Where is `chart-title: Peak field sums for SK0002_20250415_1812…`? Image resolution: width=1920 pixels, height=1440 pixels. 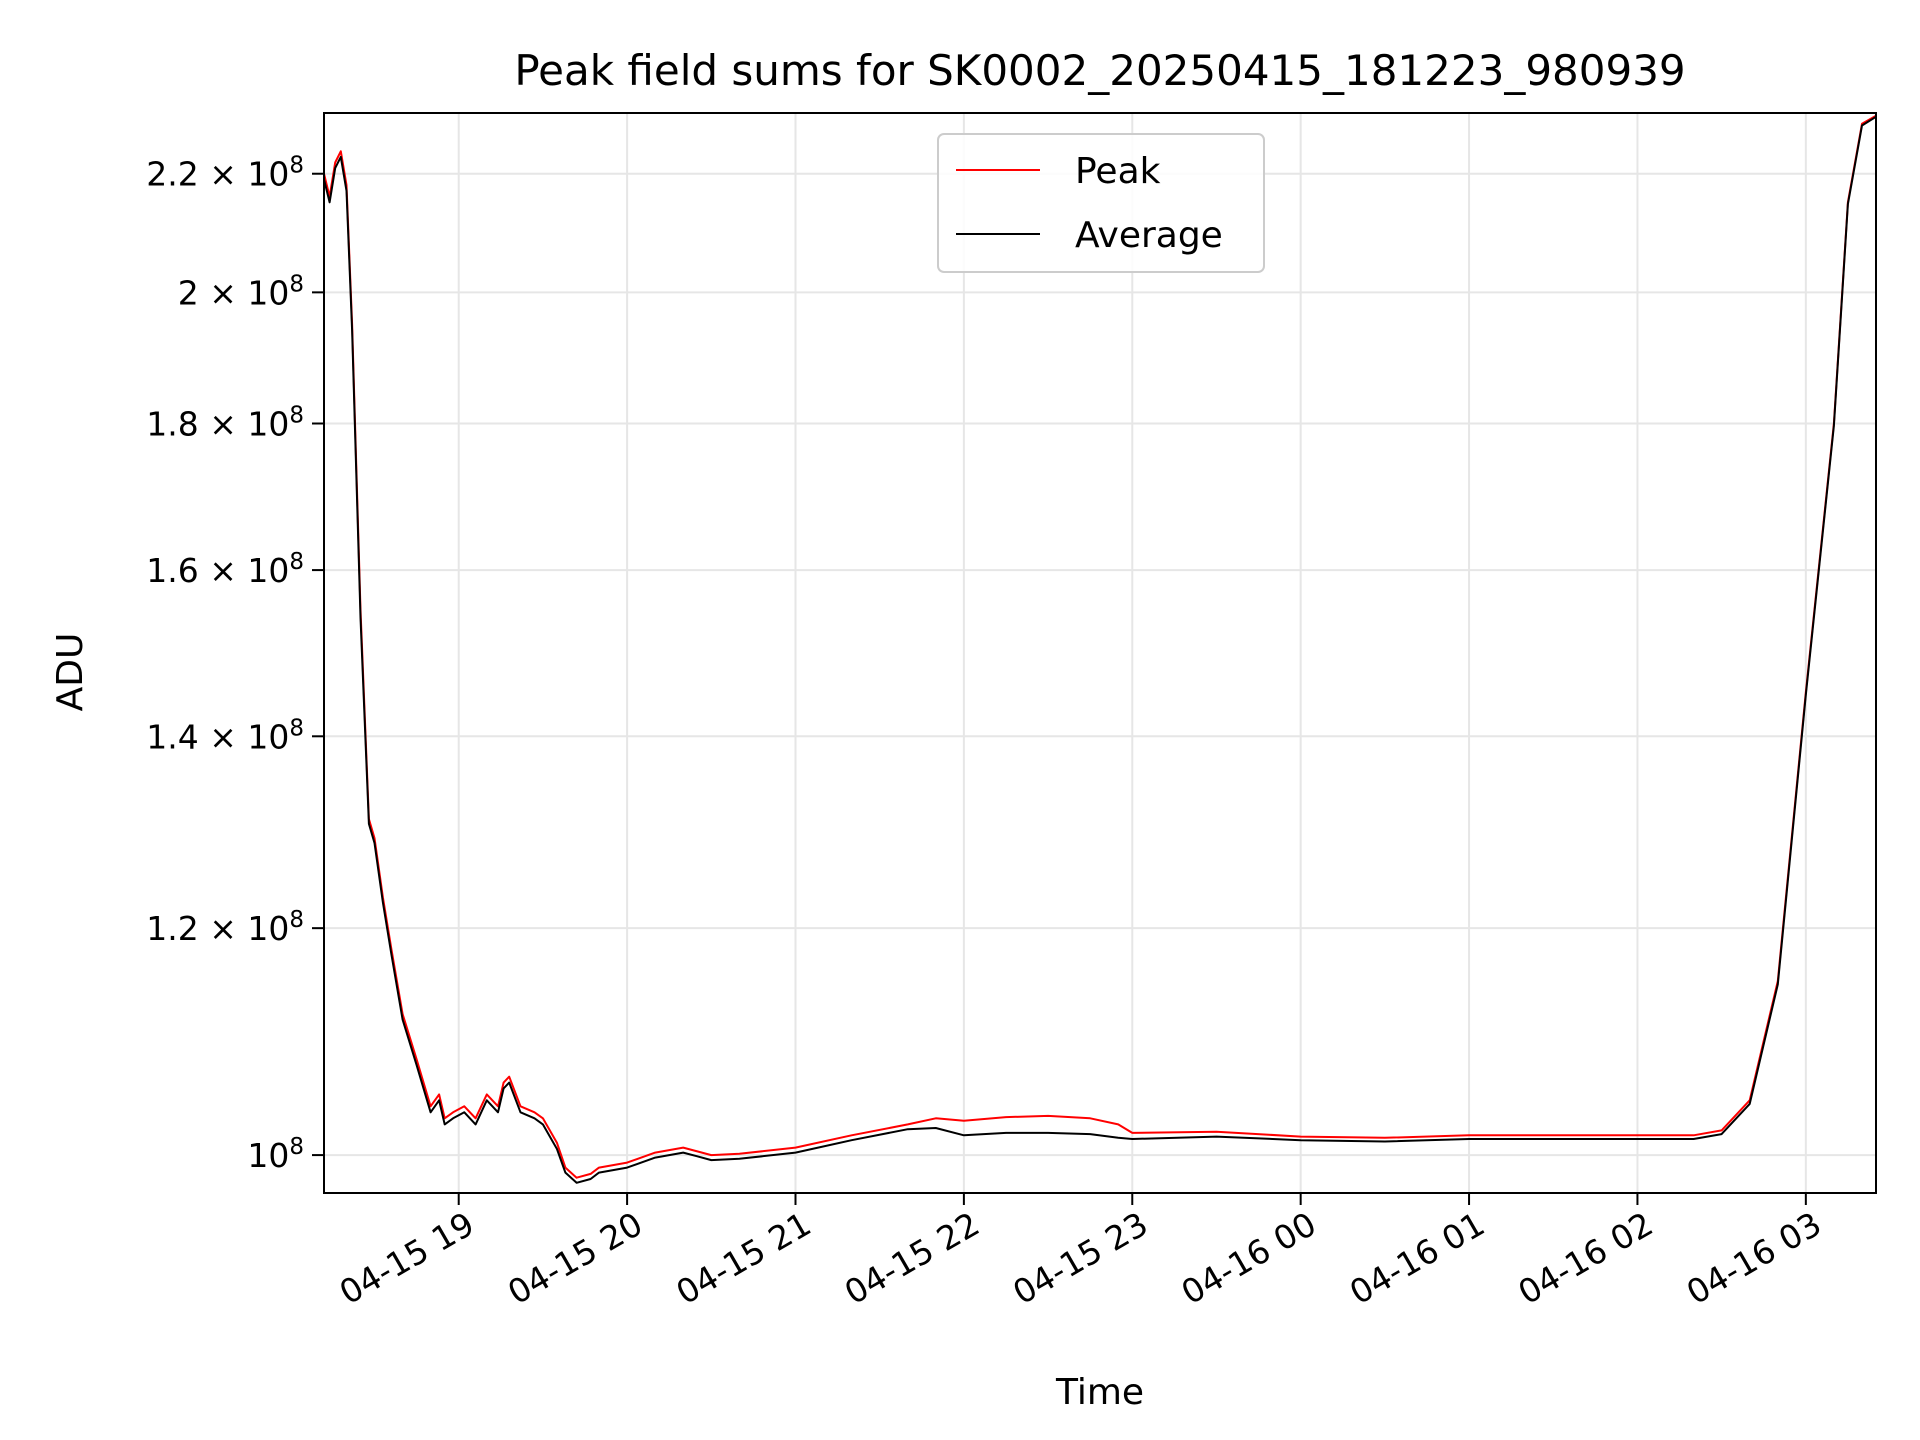 chart-title: Peak field sums for SK0002_20250415_1812… is located at coordinates (1099, 70).